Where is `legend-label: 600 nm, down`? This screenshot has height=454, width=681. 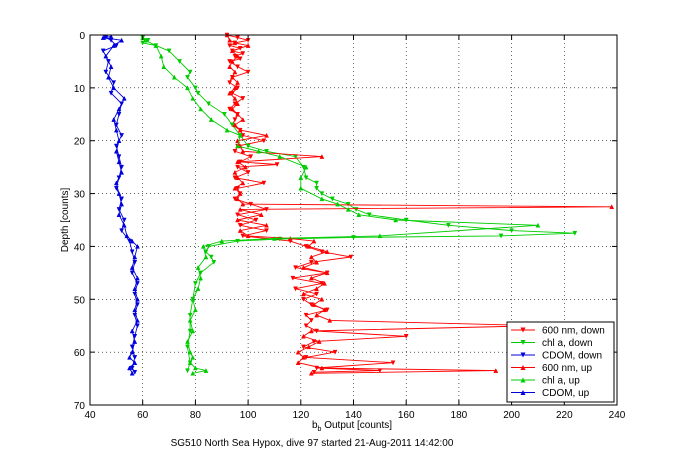
legend-label: 600 nm, down is located at coordinates (573, 331).